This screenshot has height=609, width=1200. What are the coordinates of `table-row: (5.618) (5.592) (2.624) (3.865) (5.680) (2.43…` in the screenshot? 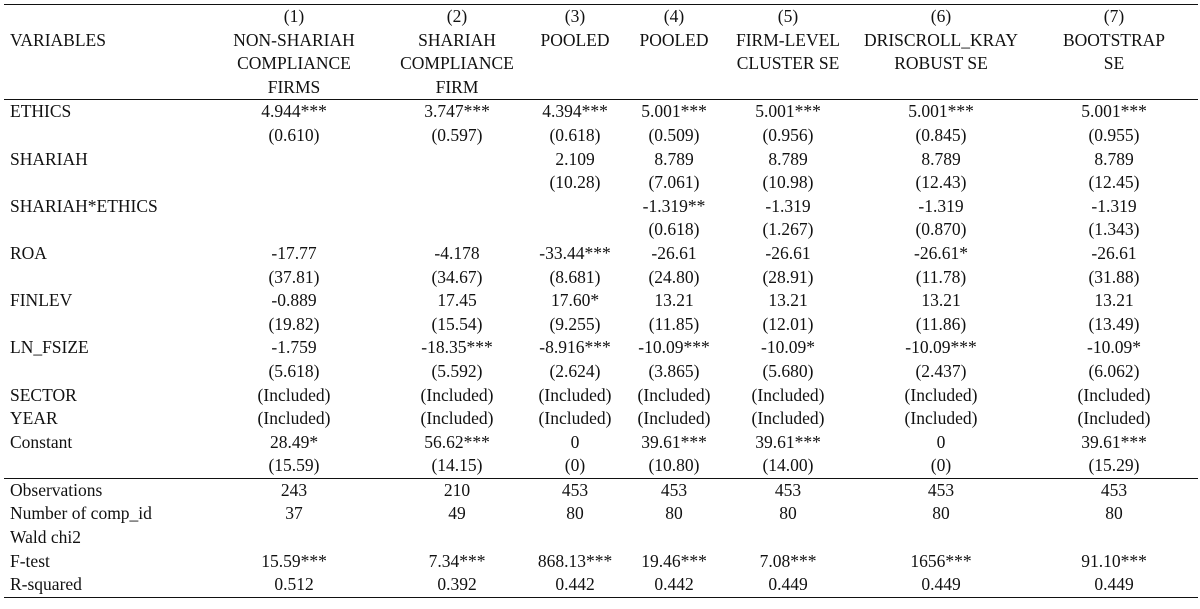 It's located at (601, 372).